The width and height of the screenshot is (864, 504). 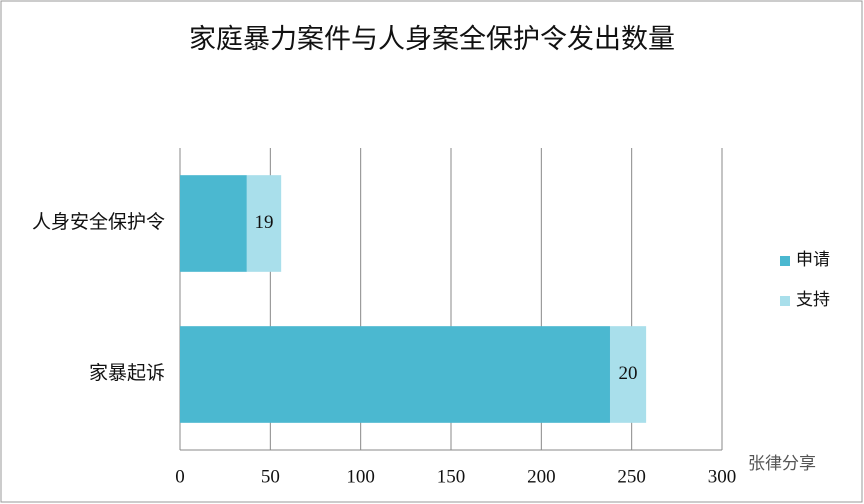 I want to click on x-tick-label: 150, so click(x=451, y=476).